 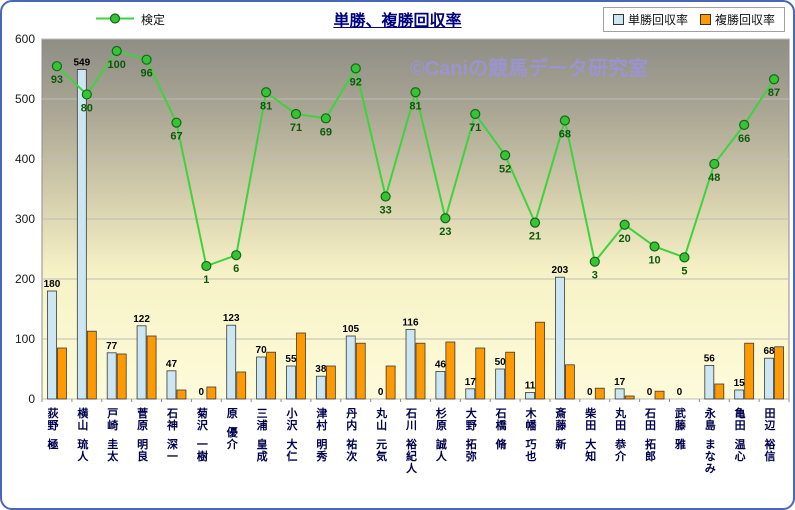 What do you see at coordinates (231, 318) in the screenshot?
I see `svg-text: 123` at bounding box center [231, 318].